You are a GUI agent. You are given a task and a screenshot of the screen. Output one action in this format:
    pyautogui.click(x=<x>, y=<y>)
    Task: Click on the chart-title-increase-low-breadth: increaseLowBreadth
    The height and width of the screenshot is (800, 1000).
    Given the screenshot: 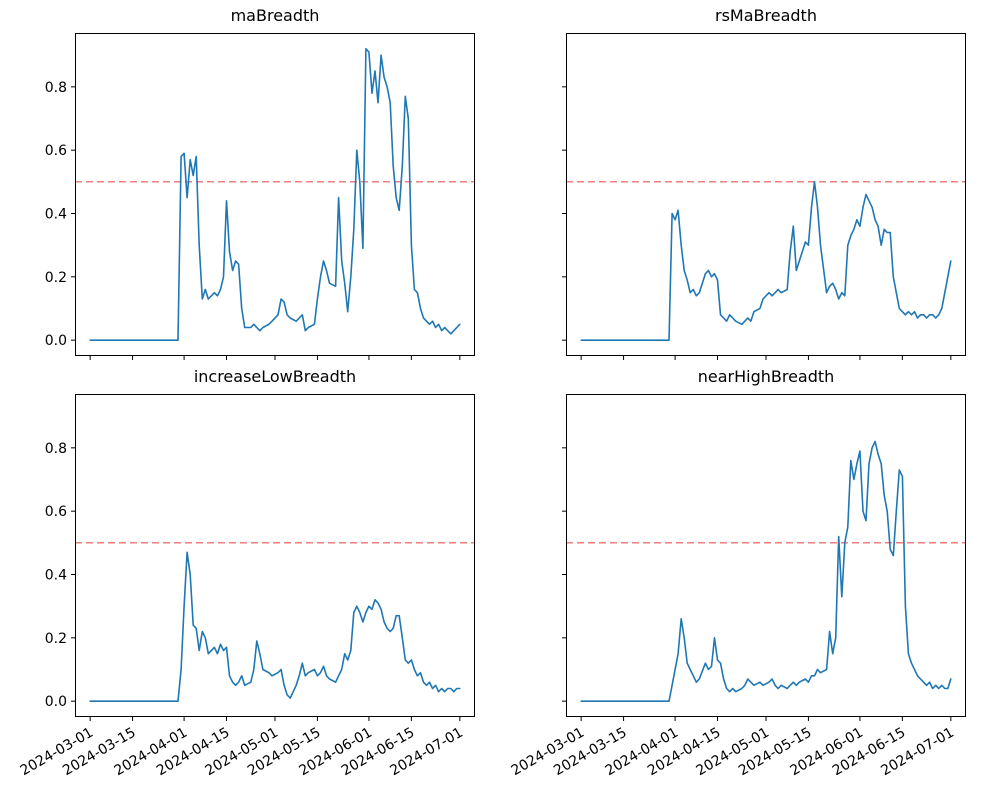 What is the action you would take?
    pyautogui.click(x=275, y=376)
    